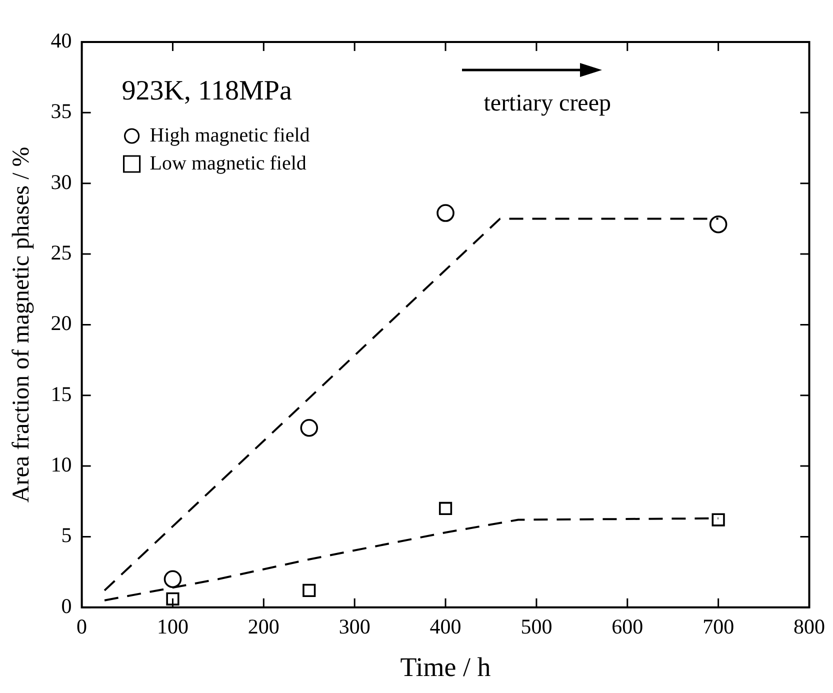  What do you see at coordinates (536, 626) in the screenshot?
I see `x-tick-label: 500` at bounding box center [536, 626].